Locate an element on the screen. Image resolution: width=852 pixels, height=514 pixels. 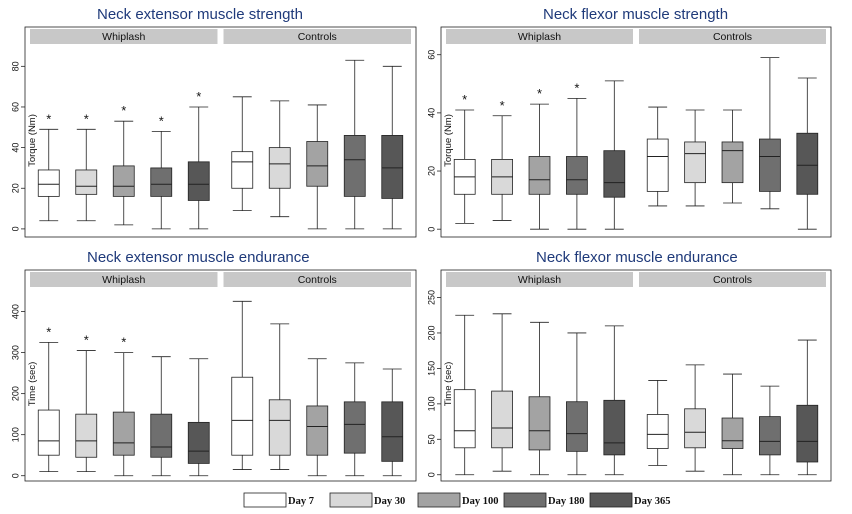
y-tick-label: 200 is located at coordinates (15, 393).